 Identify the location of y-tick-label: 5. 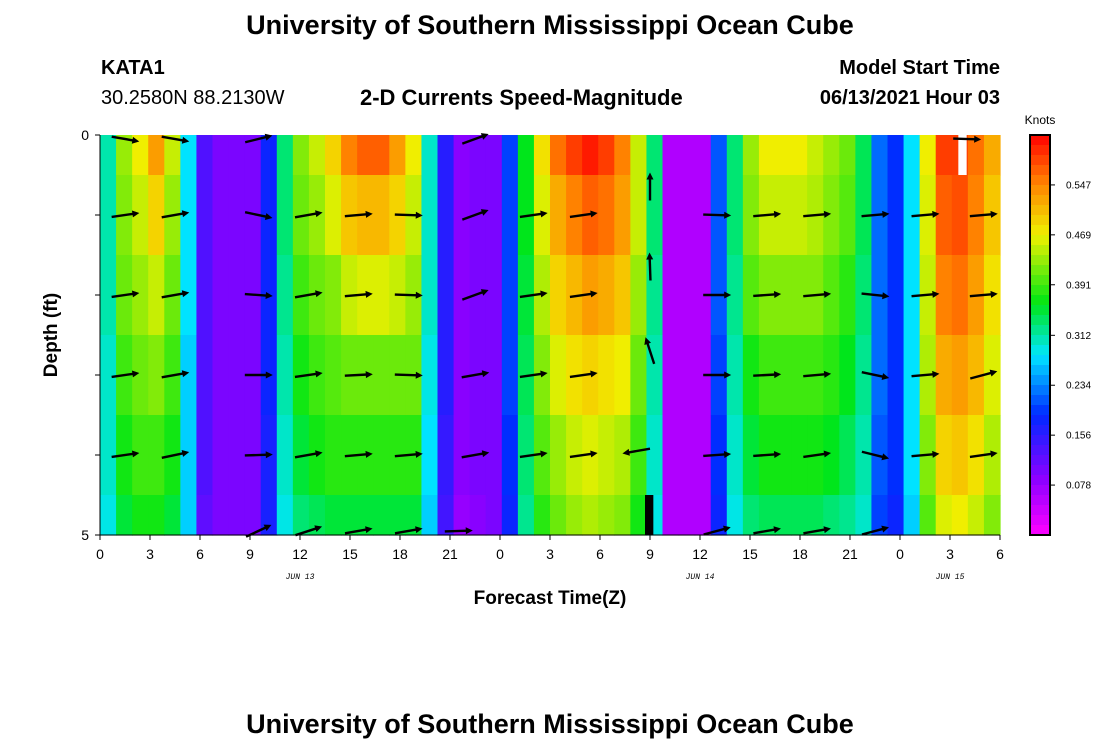
(85, 535).